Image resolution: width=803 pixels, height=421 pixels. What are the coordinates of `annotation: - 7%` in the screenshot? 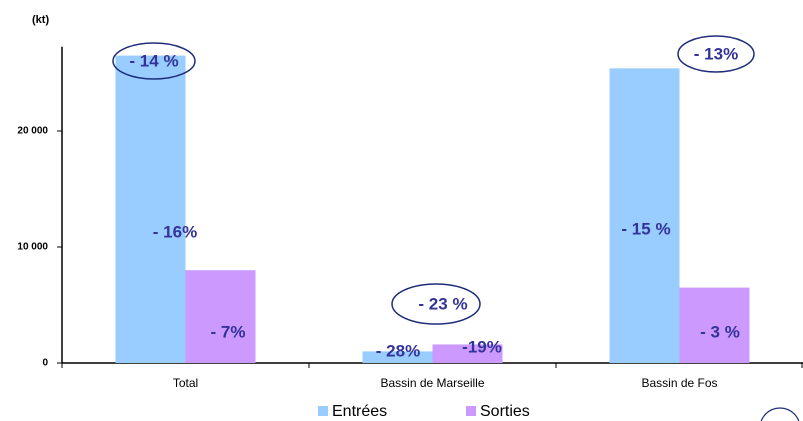 It's located at (228, 331).